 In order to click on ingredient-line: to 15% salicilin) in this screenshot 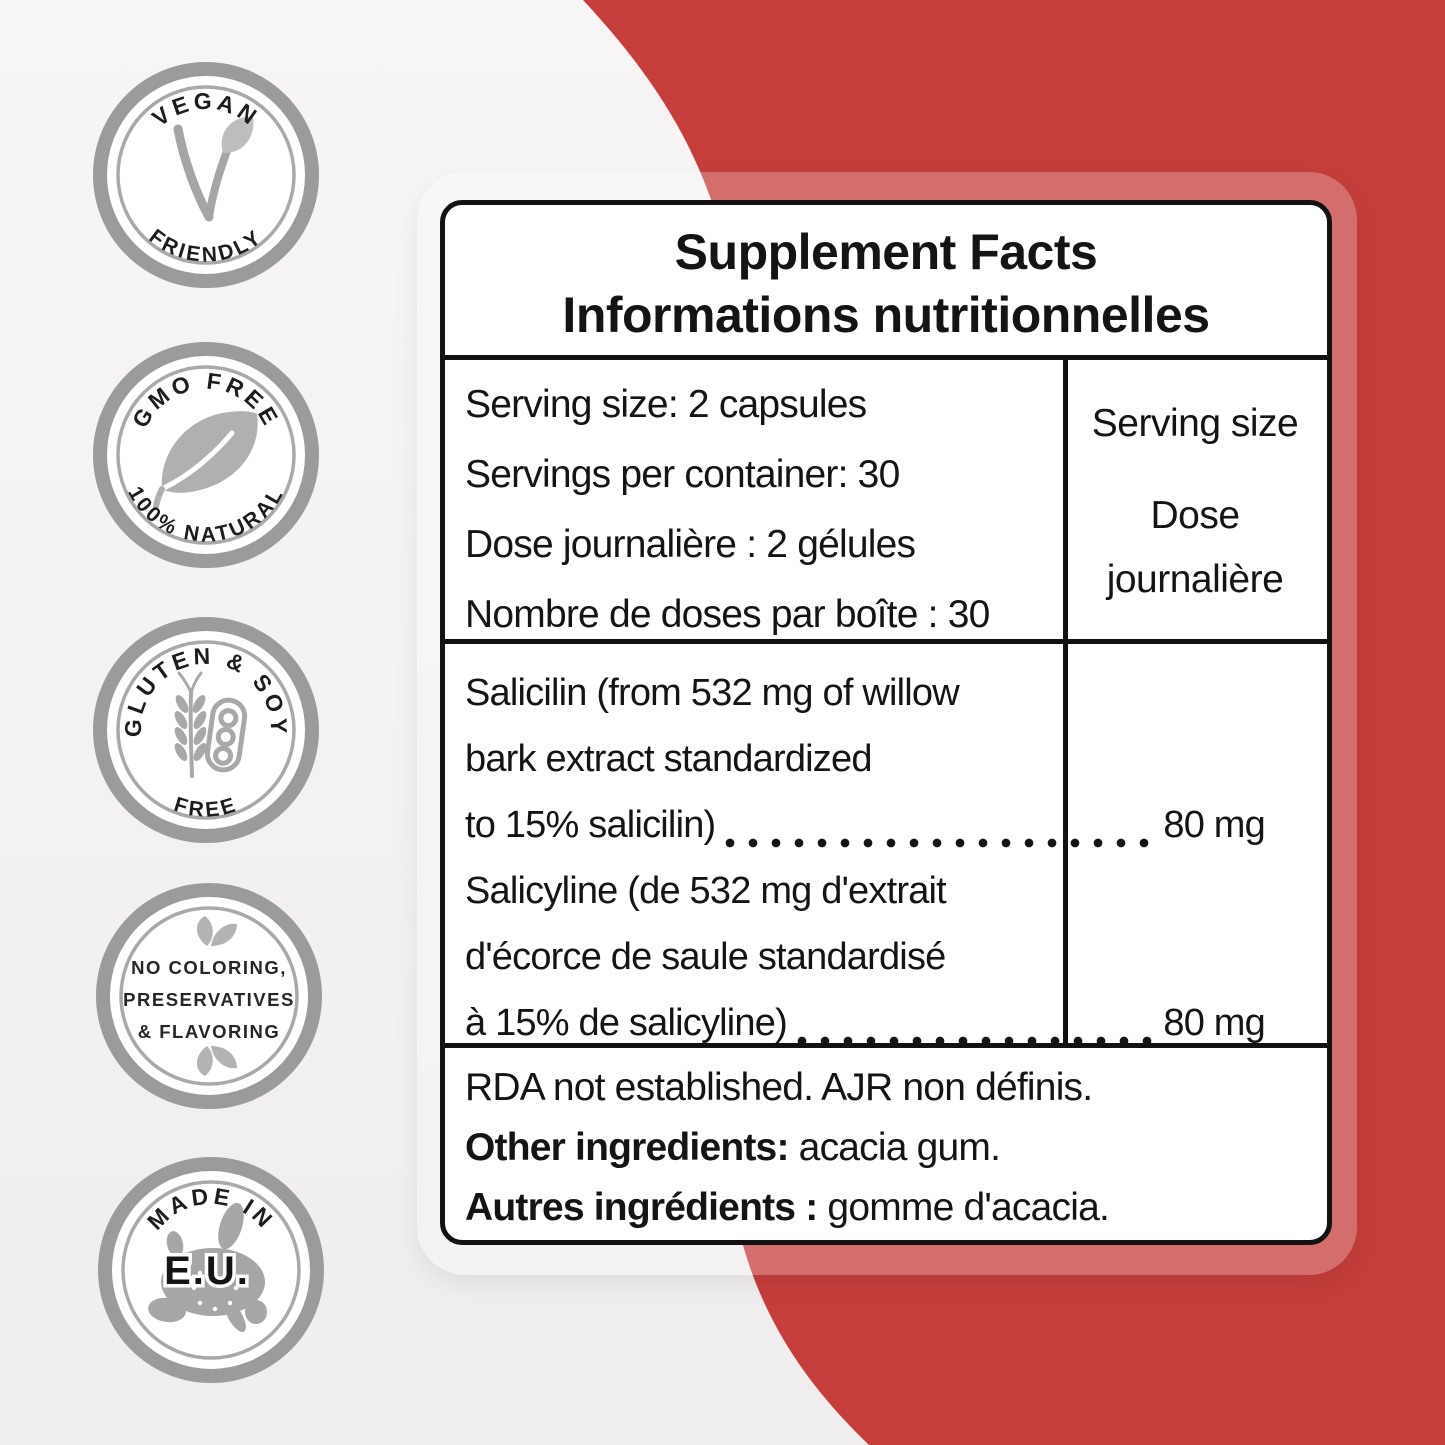, I will do `click(590, 825)`.